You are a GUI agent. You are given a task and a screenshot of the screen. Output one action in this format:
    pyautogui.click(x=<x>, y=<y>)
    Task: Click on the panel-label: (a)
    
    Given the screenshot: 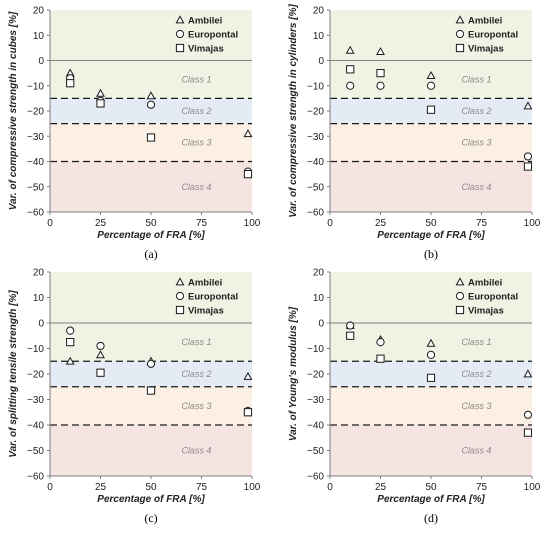 What is the action you would take?
    pyautogui.click(x=150, y=254)
    